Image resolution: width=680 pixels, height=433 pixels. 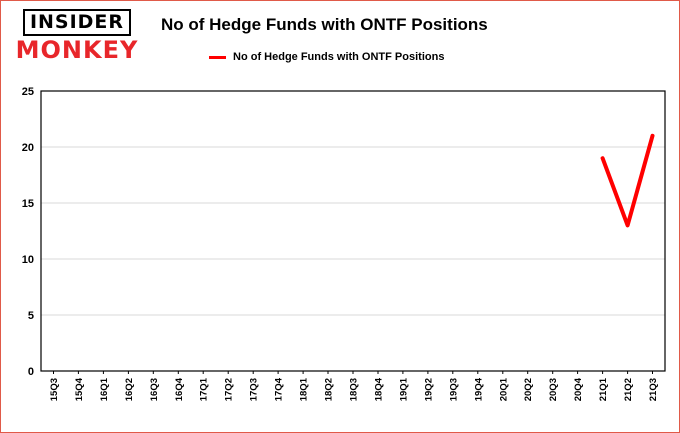 I want to click on x-tick-label: 17Q4, so click(x=279, y=389).